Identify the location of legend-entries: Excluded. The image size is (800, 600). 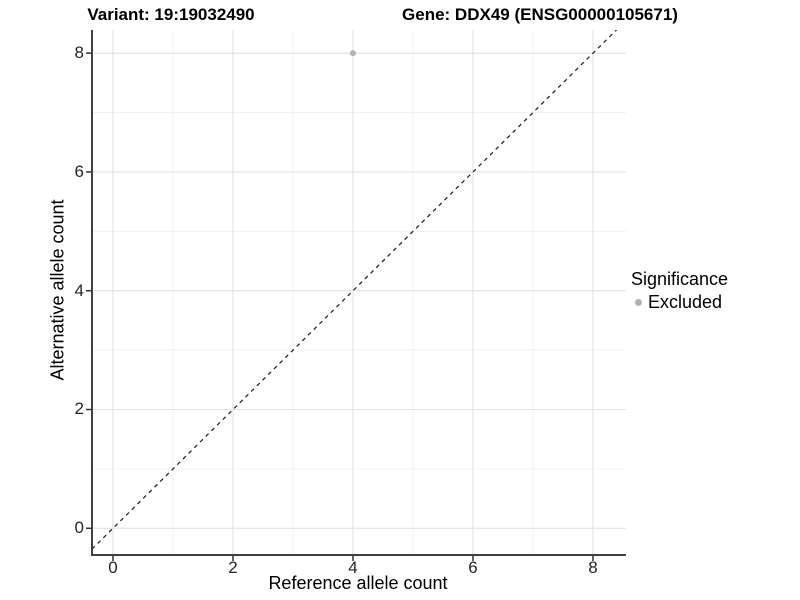
(679, 302).